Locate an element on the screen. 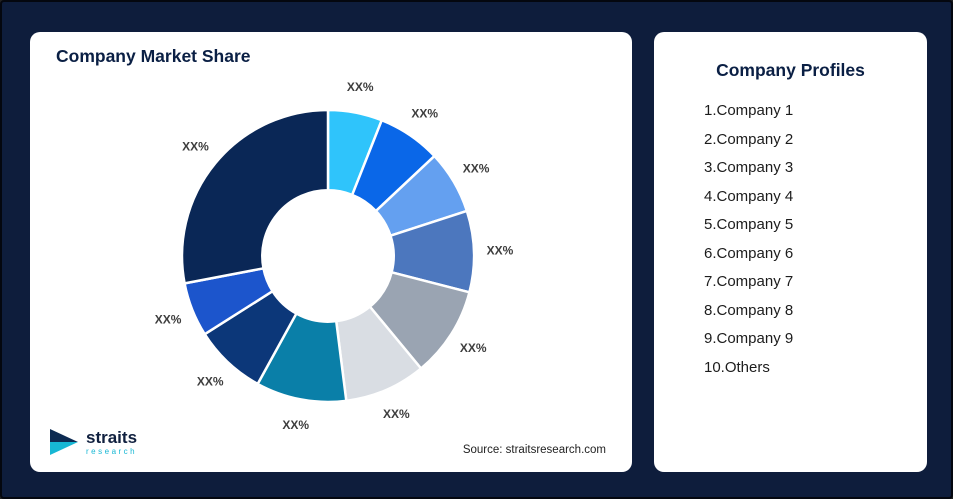  straits-research-logo: straits research is located at coordinates (93, 442).